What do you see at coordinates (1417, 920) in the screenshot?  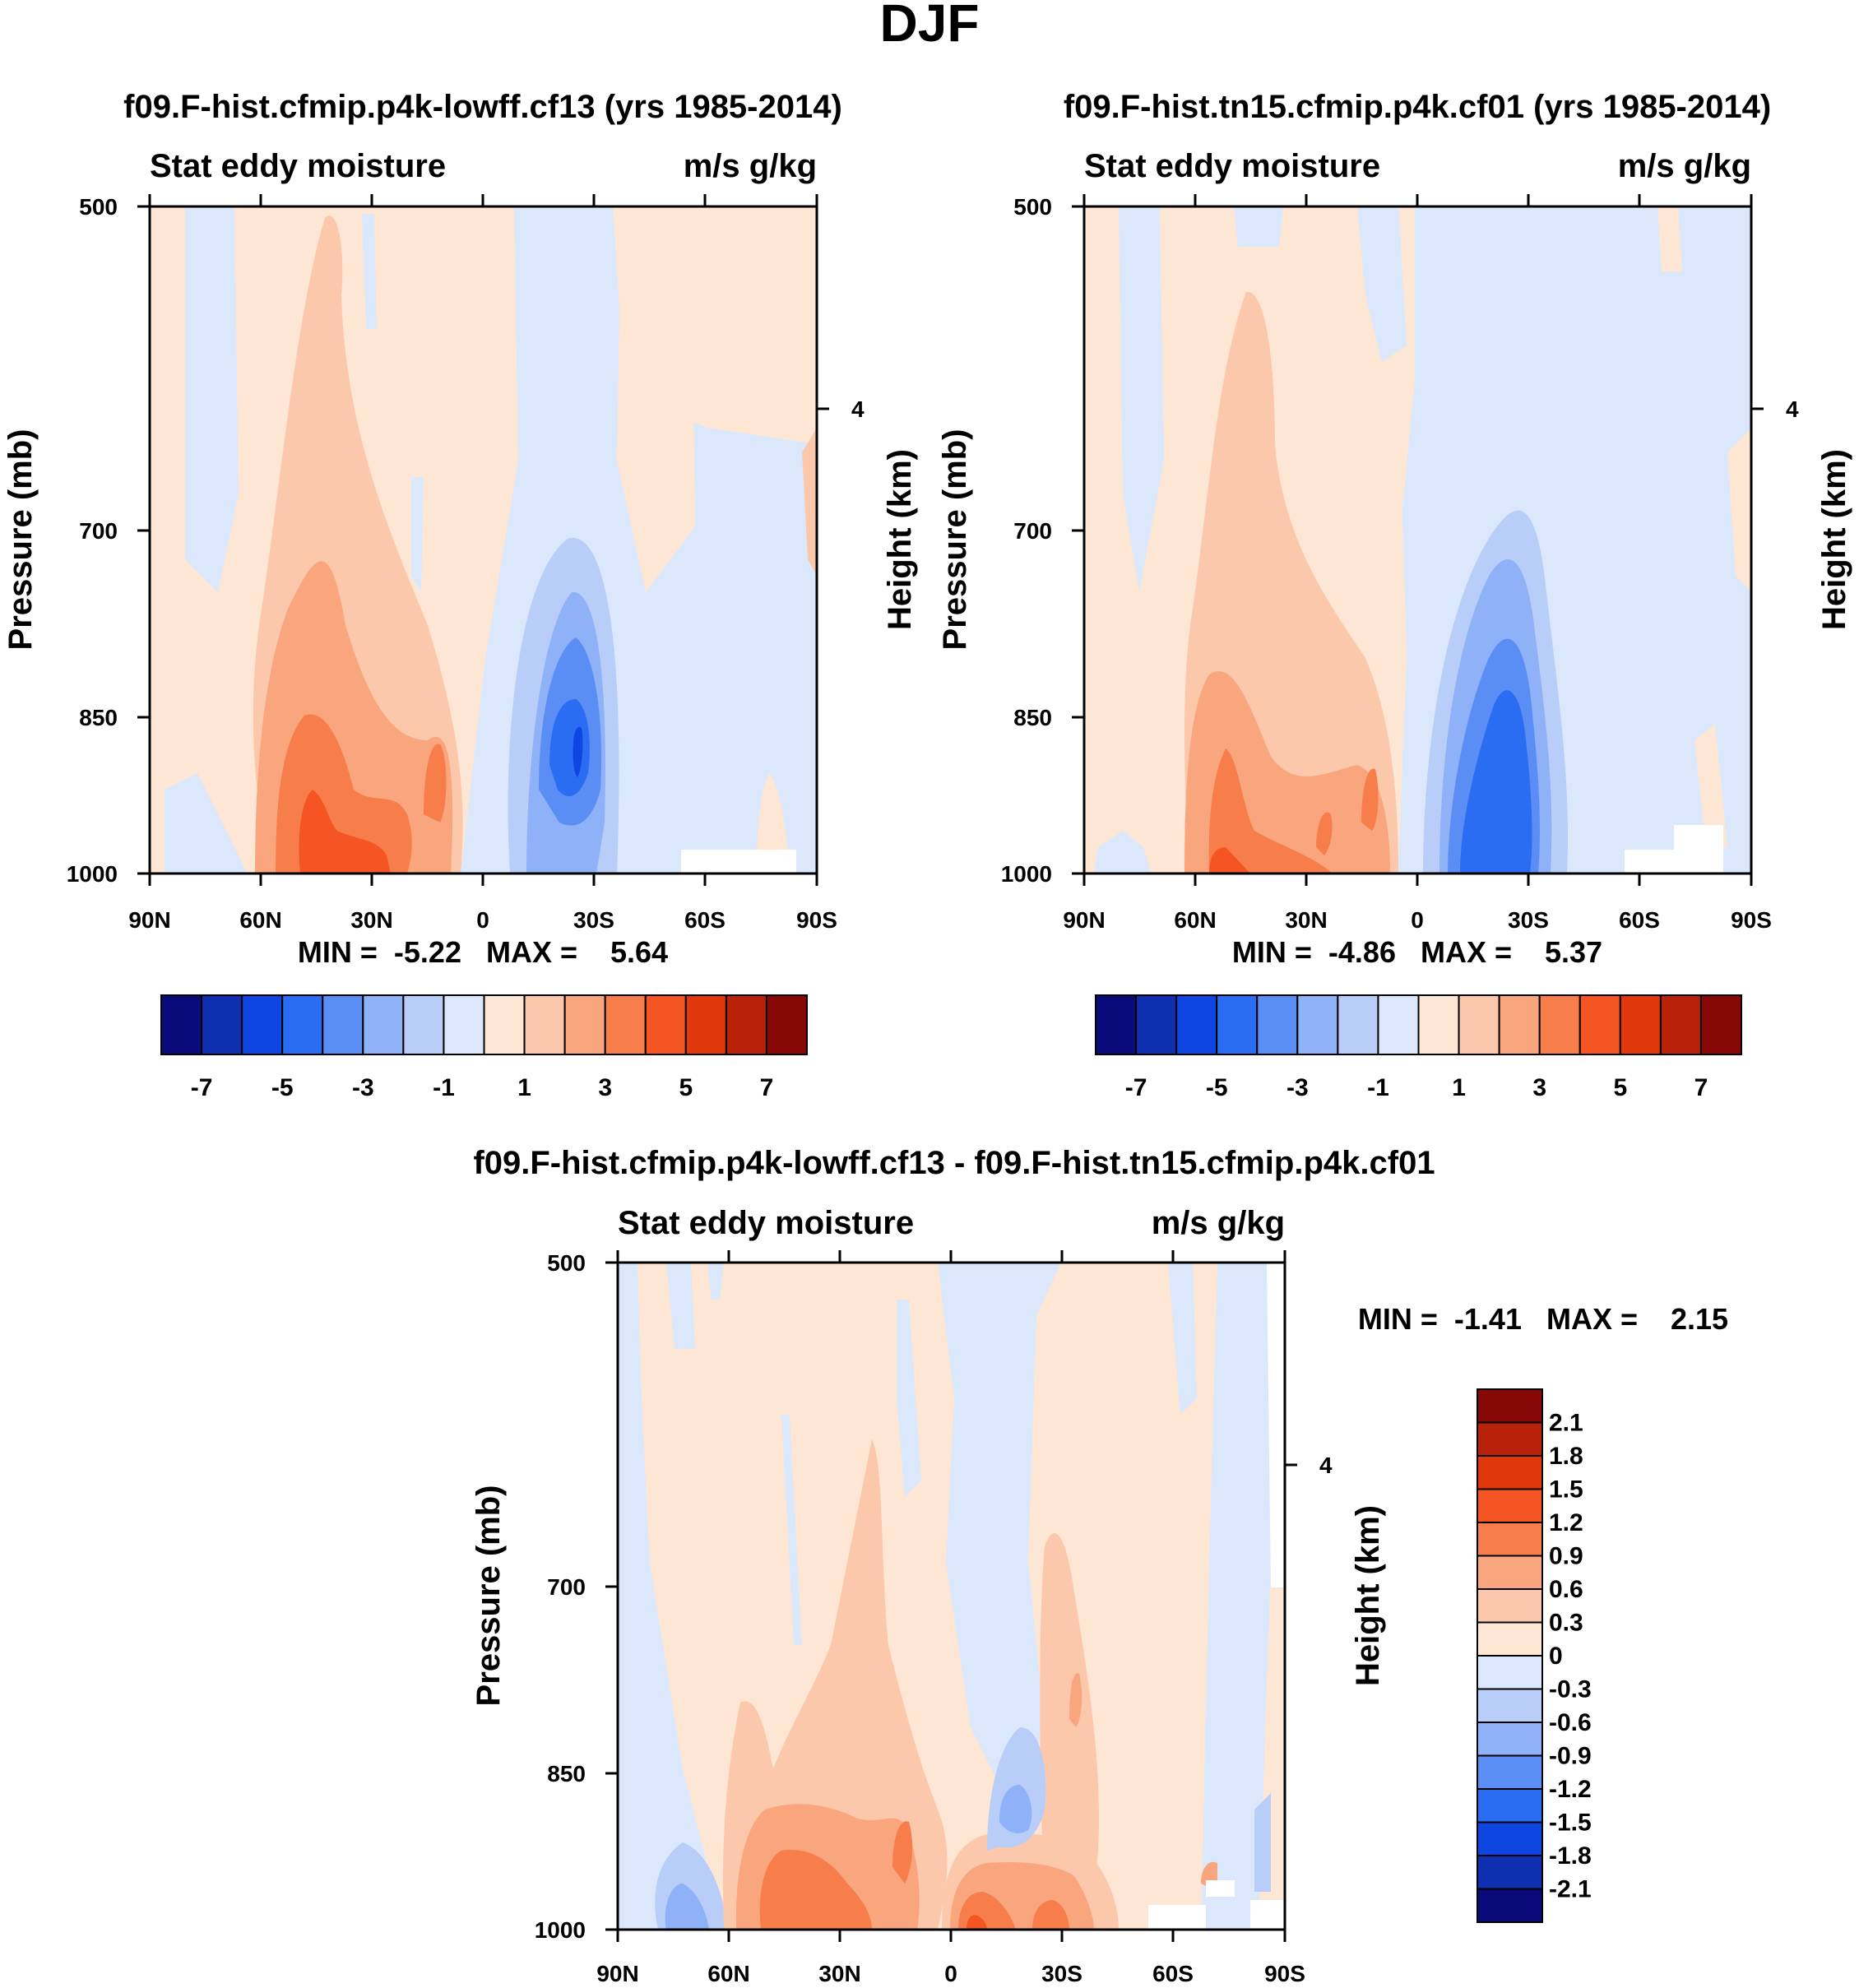 I see `panel-2-xtick: 0` at bounding box center [1417, 920].